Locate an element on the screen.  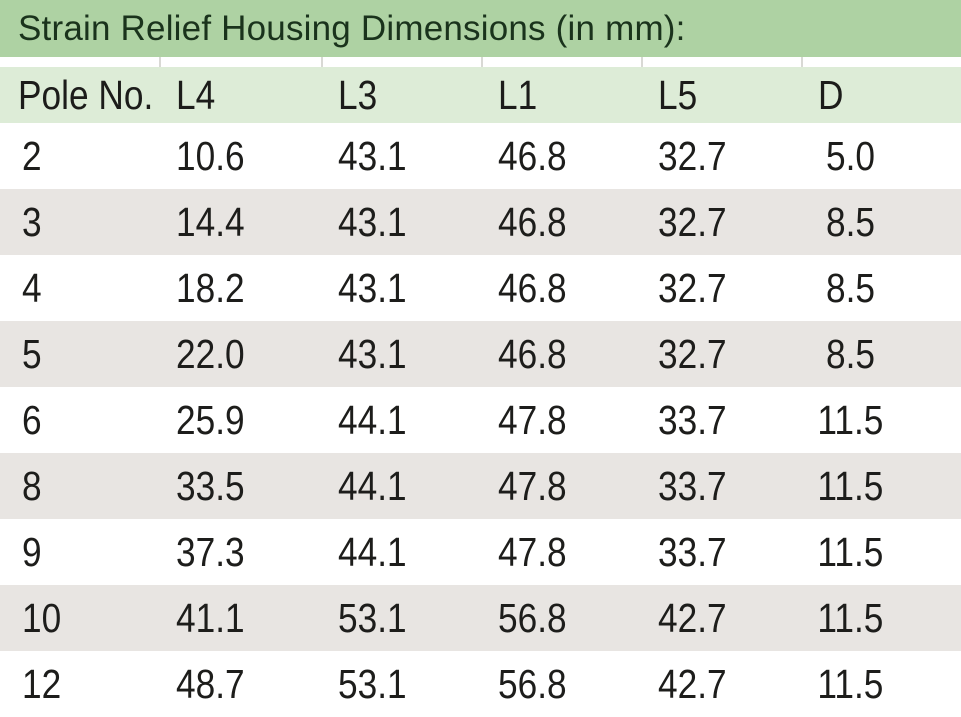
cell: 22.0 is located at coordinates (241, 354).